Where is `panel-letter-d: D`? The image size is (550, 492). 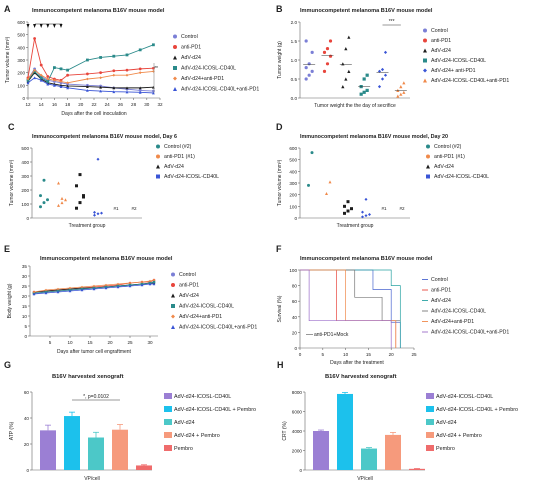
panel-letter-d: D is located at coordinates (279, 127).